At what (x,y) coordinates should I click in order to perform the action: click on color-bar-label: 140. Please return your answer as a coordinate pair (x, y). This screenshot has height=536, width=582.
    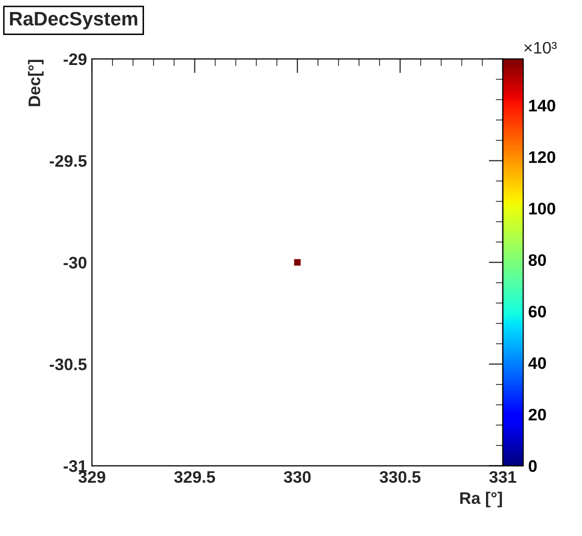
    Looking at the image, I should click on (542, 106).